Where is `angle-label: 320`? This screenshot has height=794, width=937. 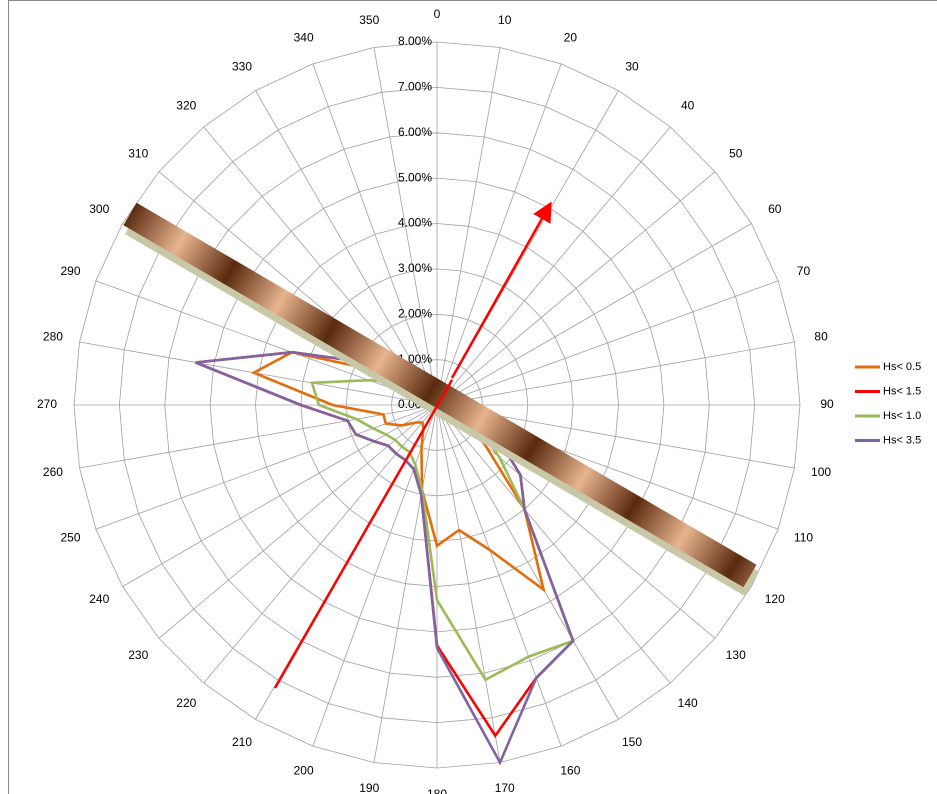 angle-label: 320 is located at coordinates (186, 105).